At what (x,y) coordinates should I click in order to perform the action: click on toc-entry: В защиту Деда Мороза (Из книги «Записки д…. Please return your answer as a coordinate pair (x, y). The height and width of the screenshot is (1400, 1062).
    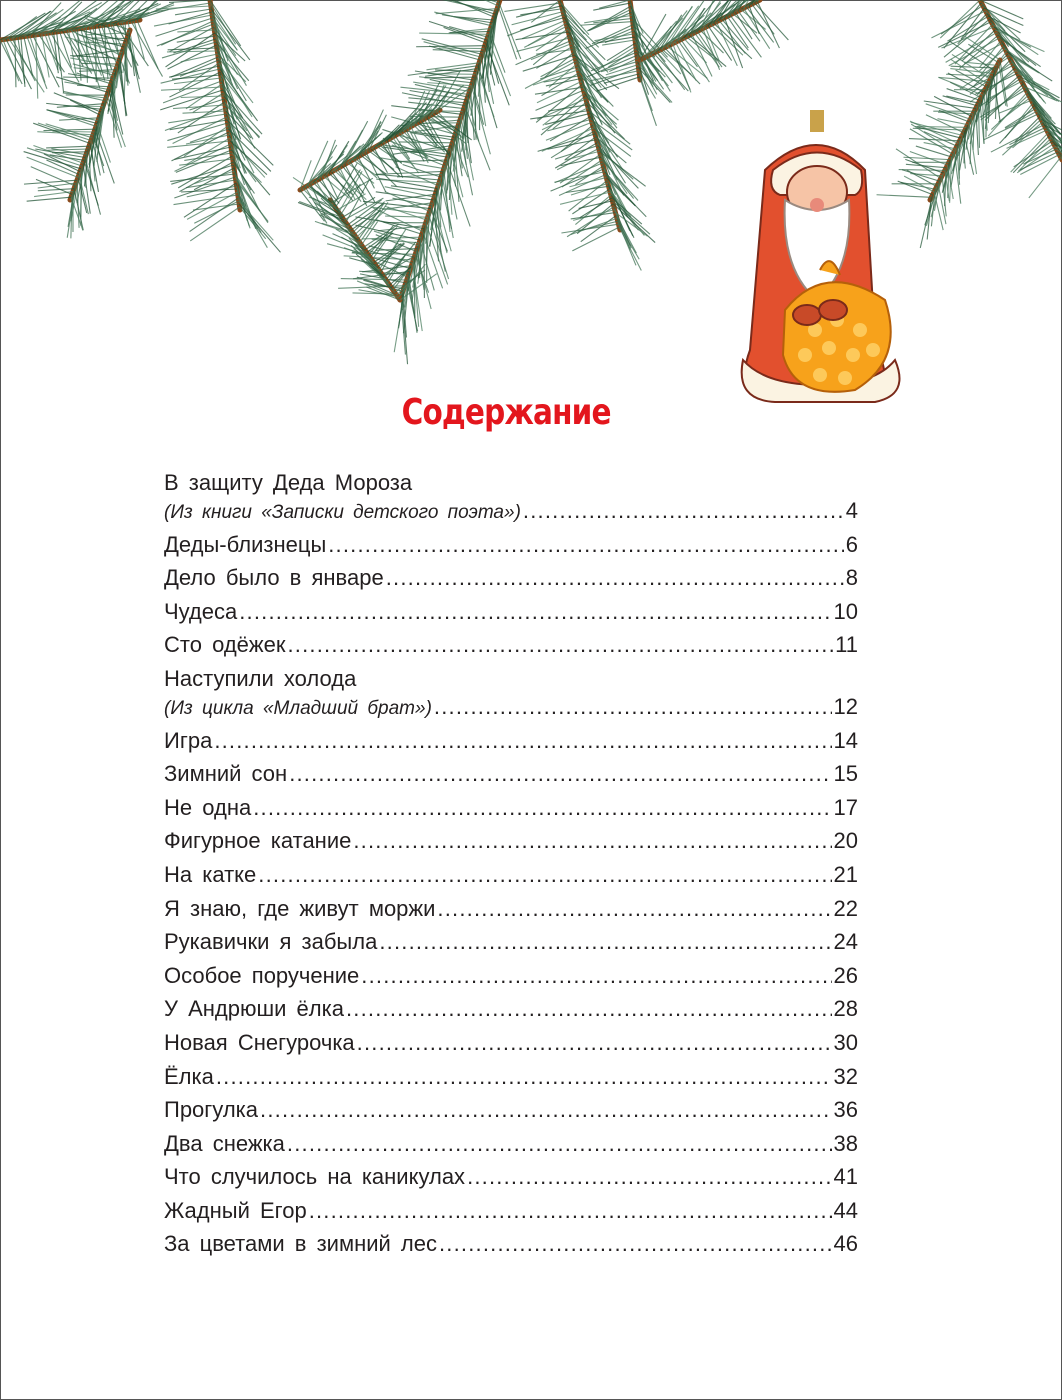
    Looking at the image, I should click on (511, 501).